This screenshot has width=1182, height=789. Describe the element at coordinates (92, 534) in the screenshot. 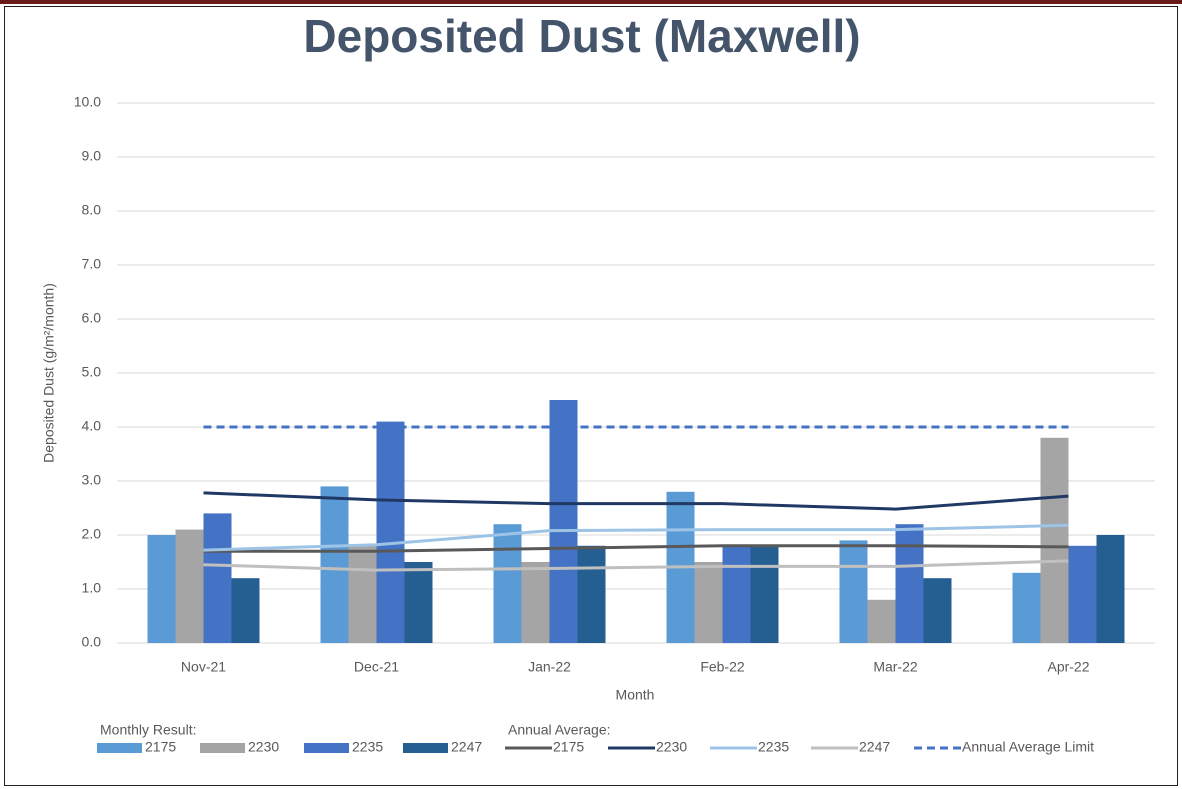

I see `y-tick-label: 2.0` at that location.